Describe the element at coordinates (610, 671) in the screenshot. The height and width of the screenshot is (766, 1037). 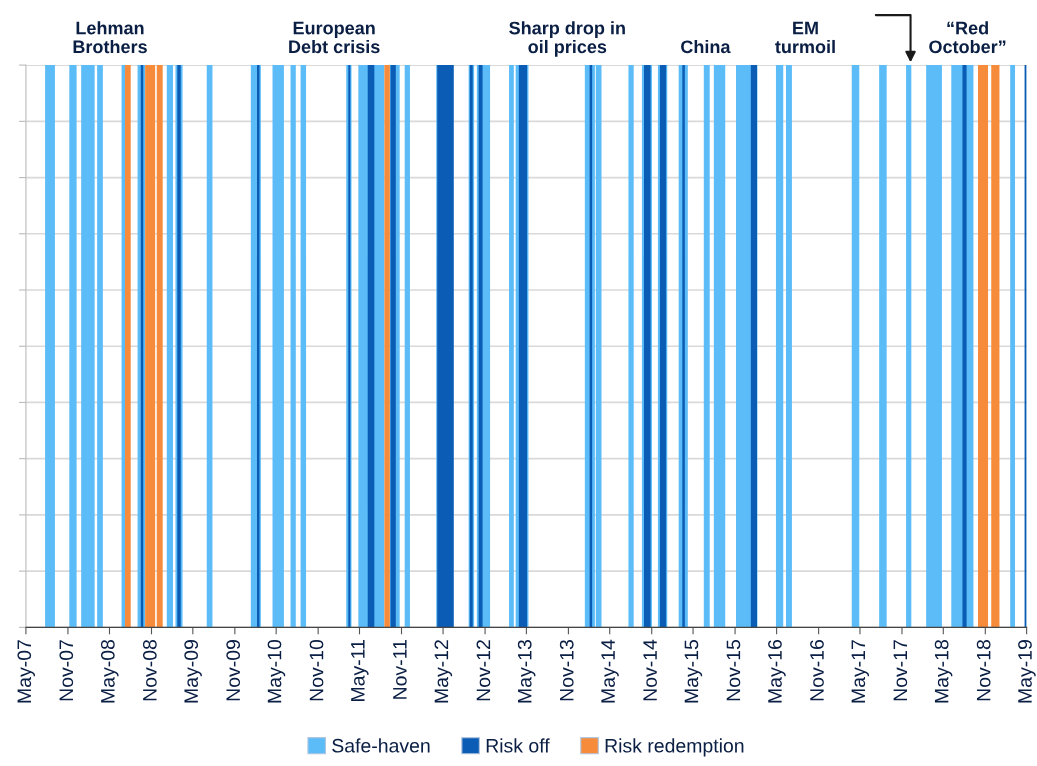
I see `x-tick-label: May-14` at that location.